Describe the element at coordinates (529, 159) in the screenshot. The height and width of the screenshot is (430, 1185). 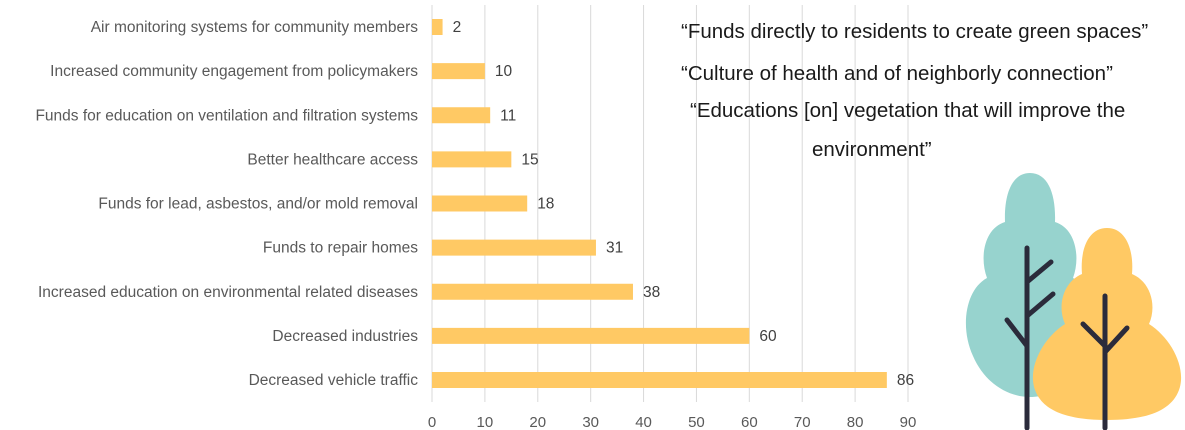
I see `data-label: 15` at that location.